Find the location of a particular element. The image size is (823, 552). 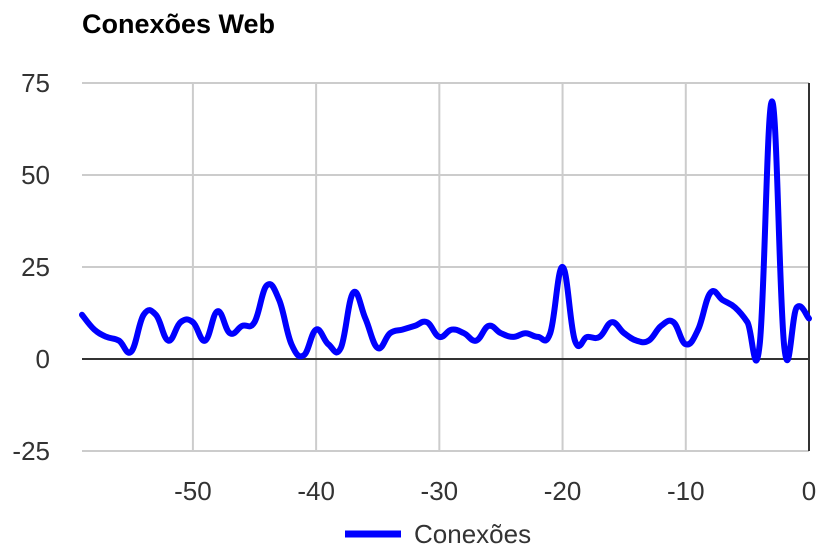

x-tick-label: -50 is located at coordinates (193, 491).